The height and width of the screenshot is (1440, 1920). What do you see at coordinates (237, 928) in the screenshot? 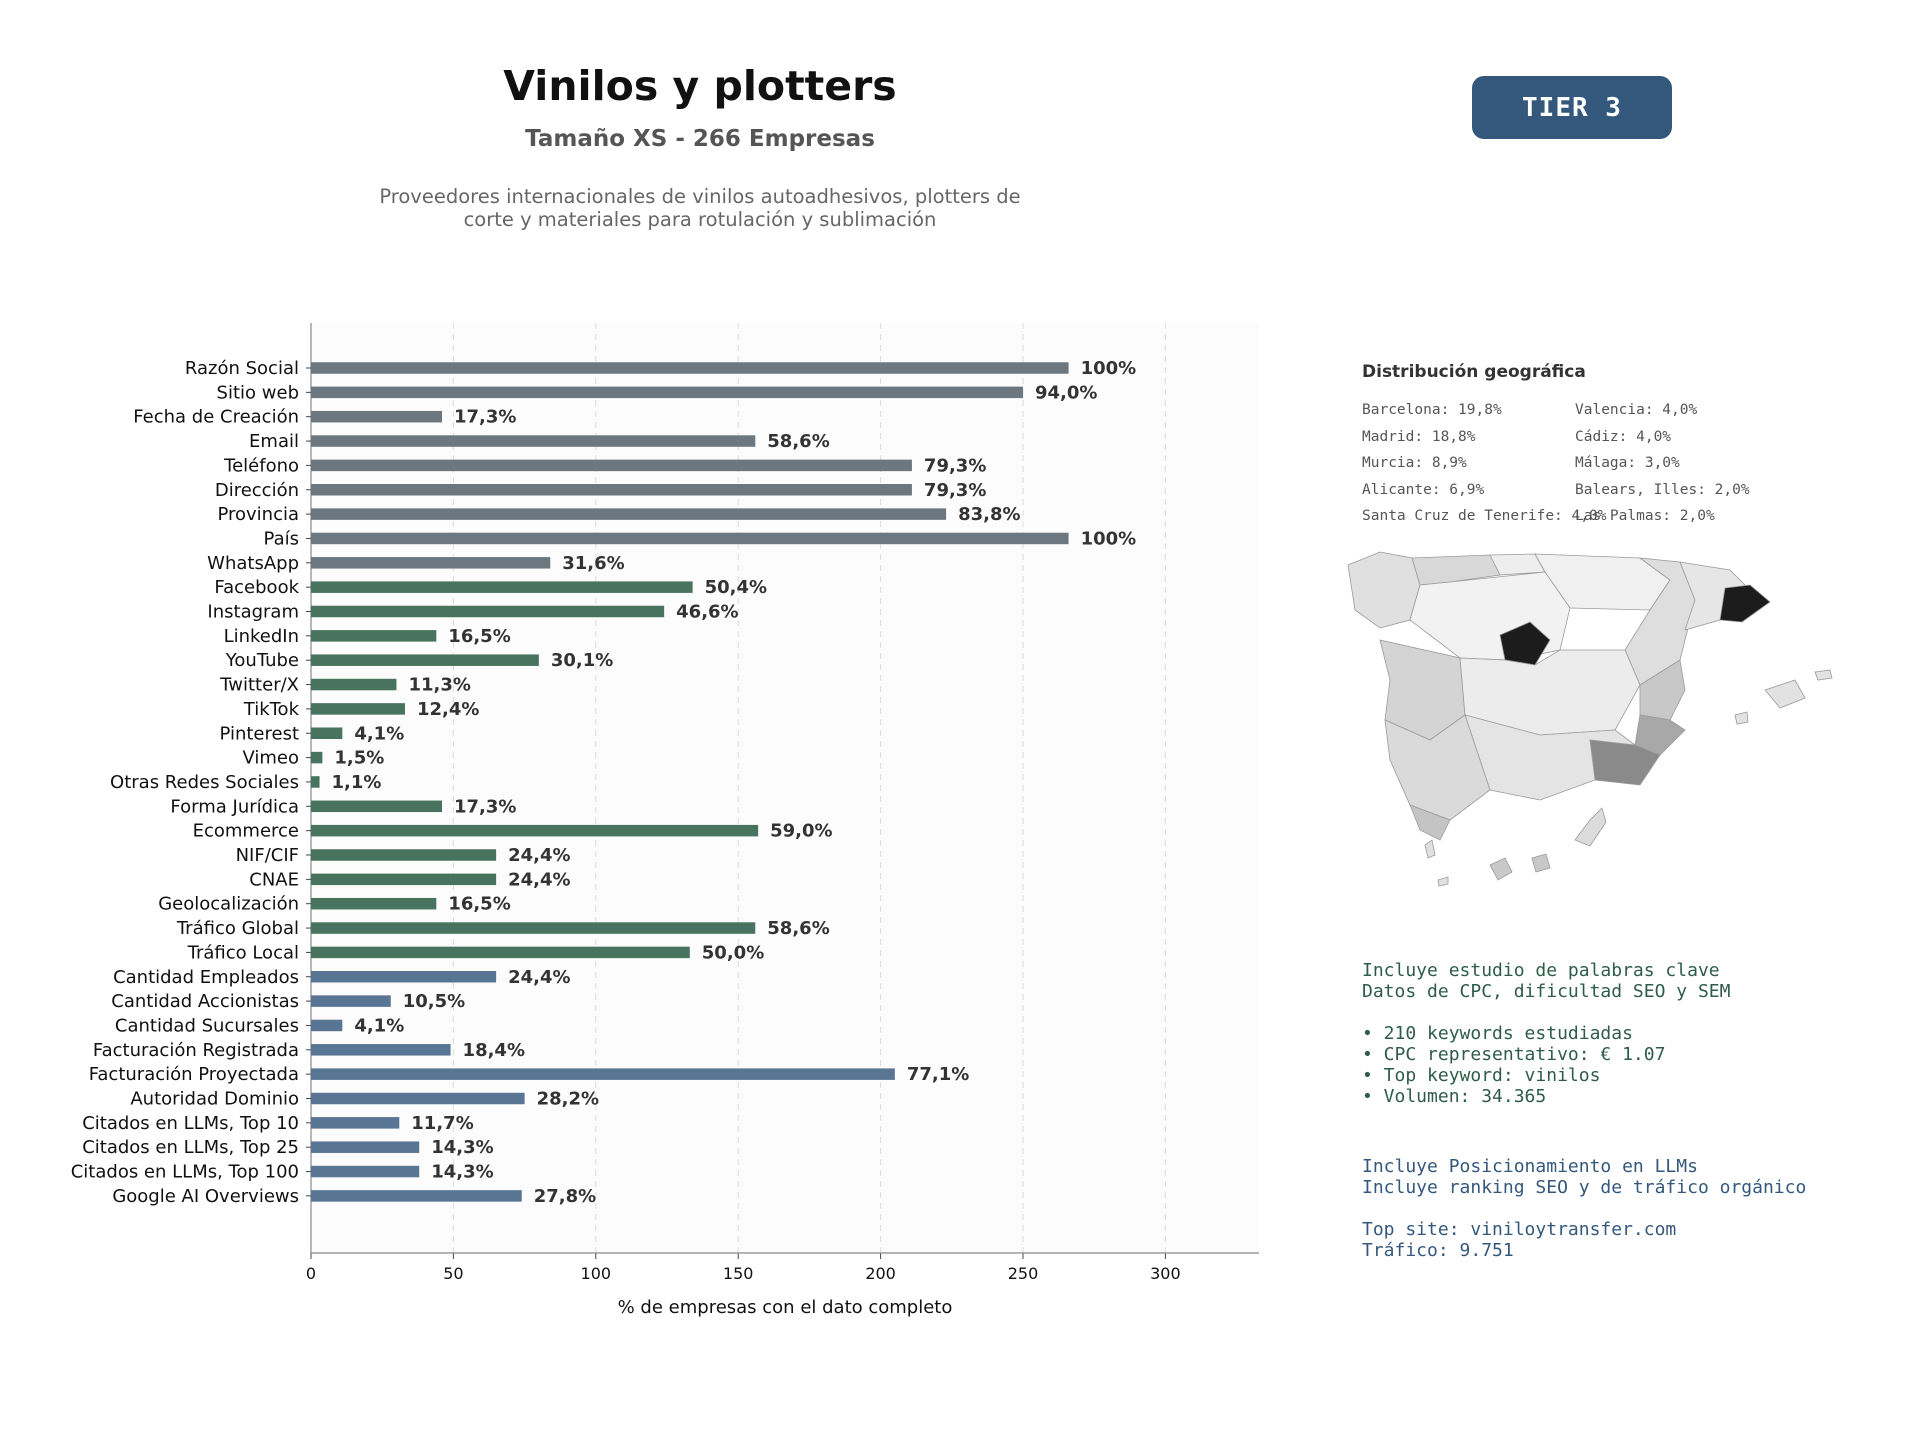
I see `category-label: Tráfico Global` at bounding box center [237, 928].